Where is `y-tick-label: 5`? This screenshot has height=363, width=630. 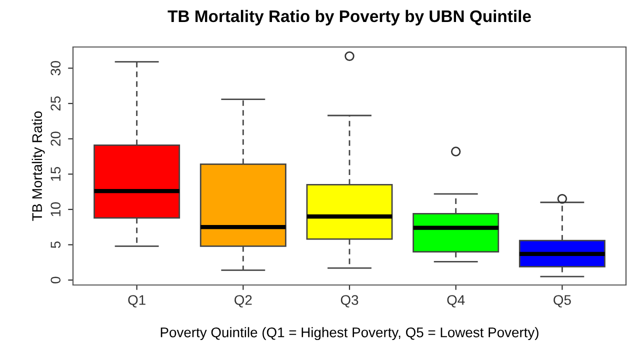 y-tick-label: 5 is located at coordinates (55, 244).